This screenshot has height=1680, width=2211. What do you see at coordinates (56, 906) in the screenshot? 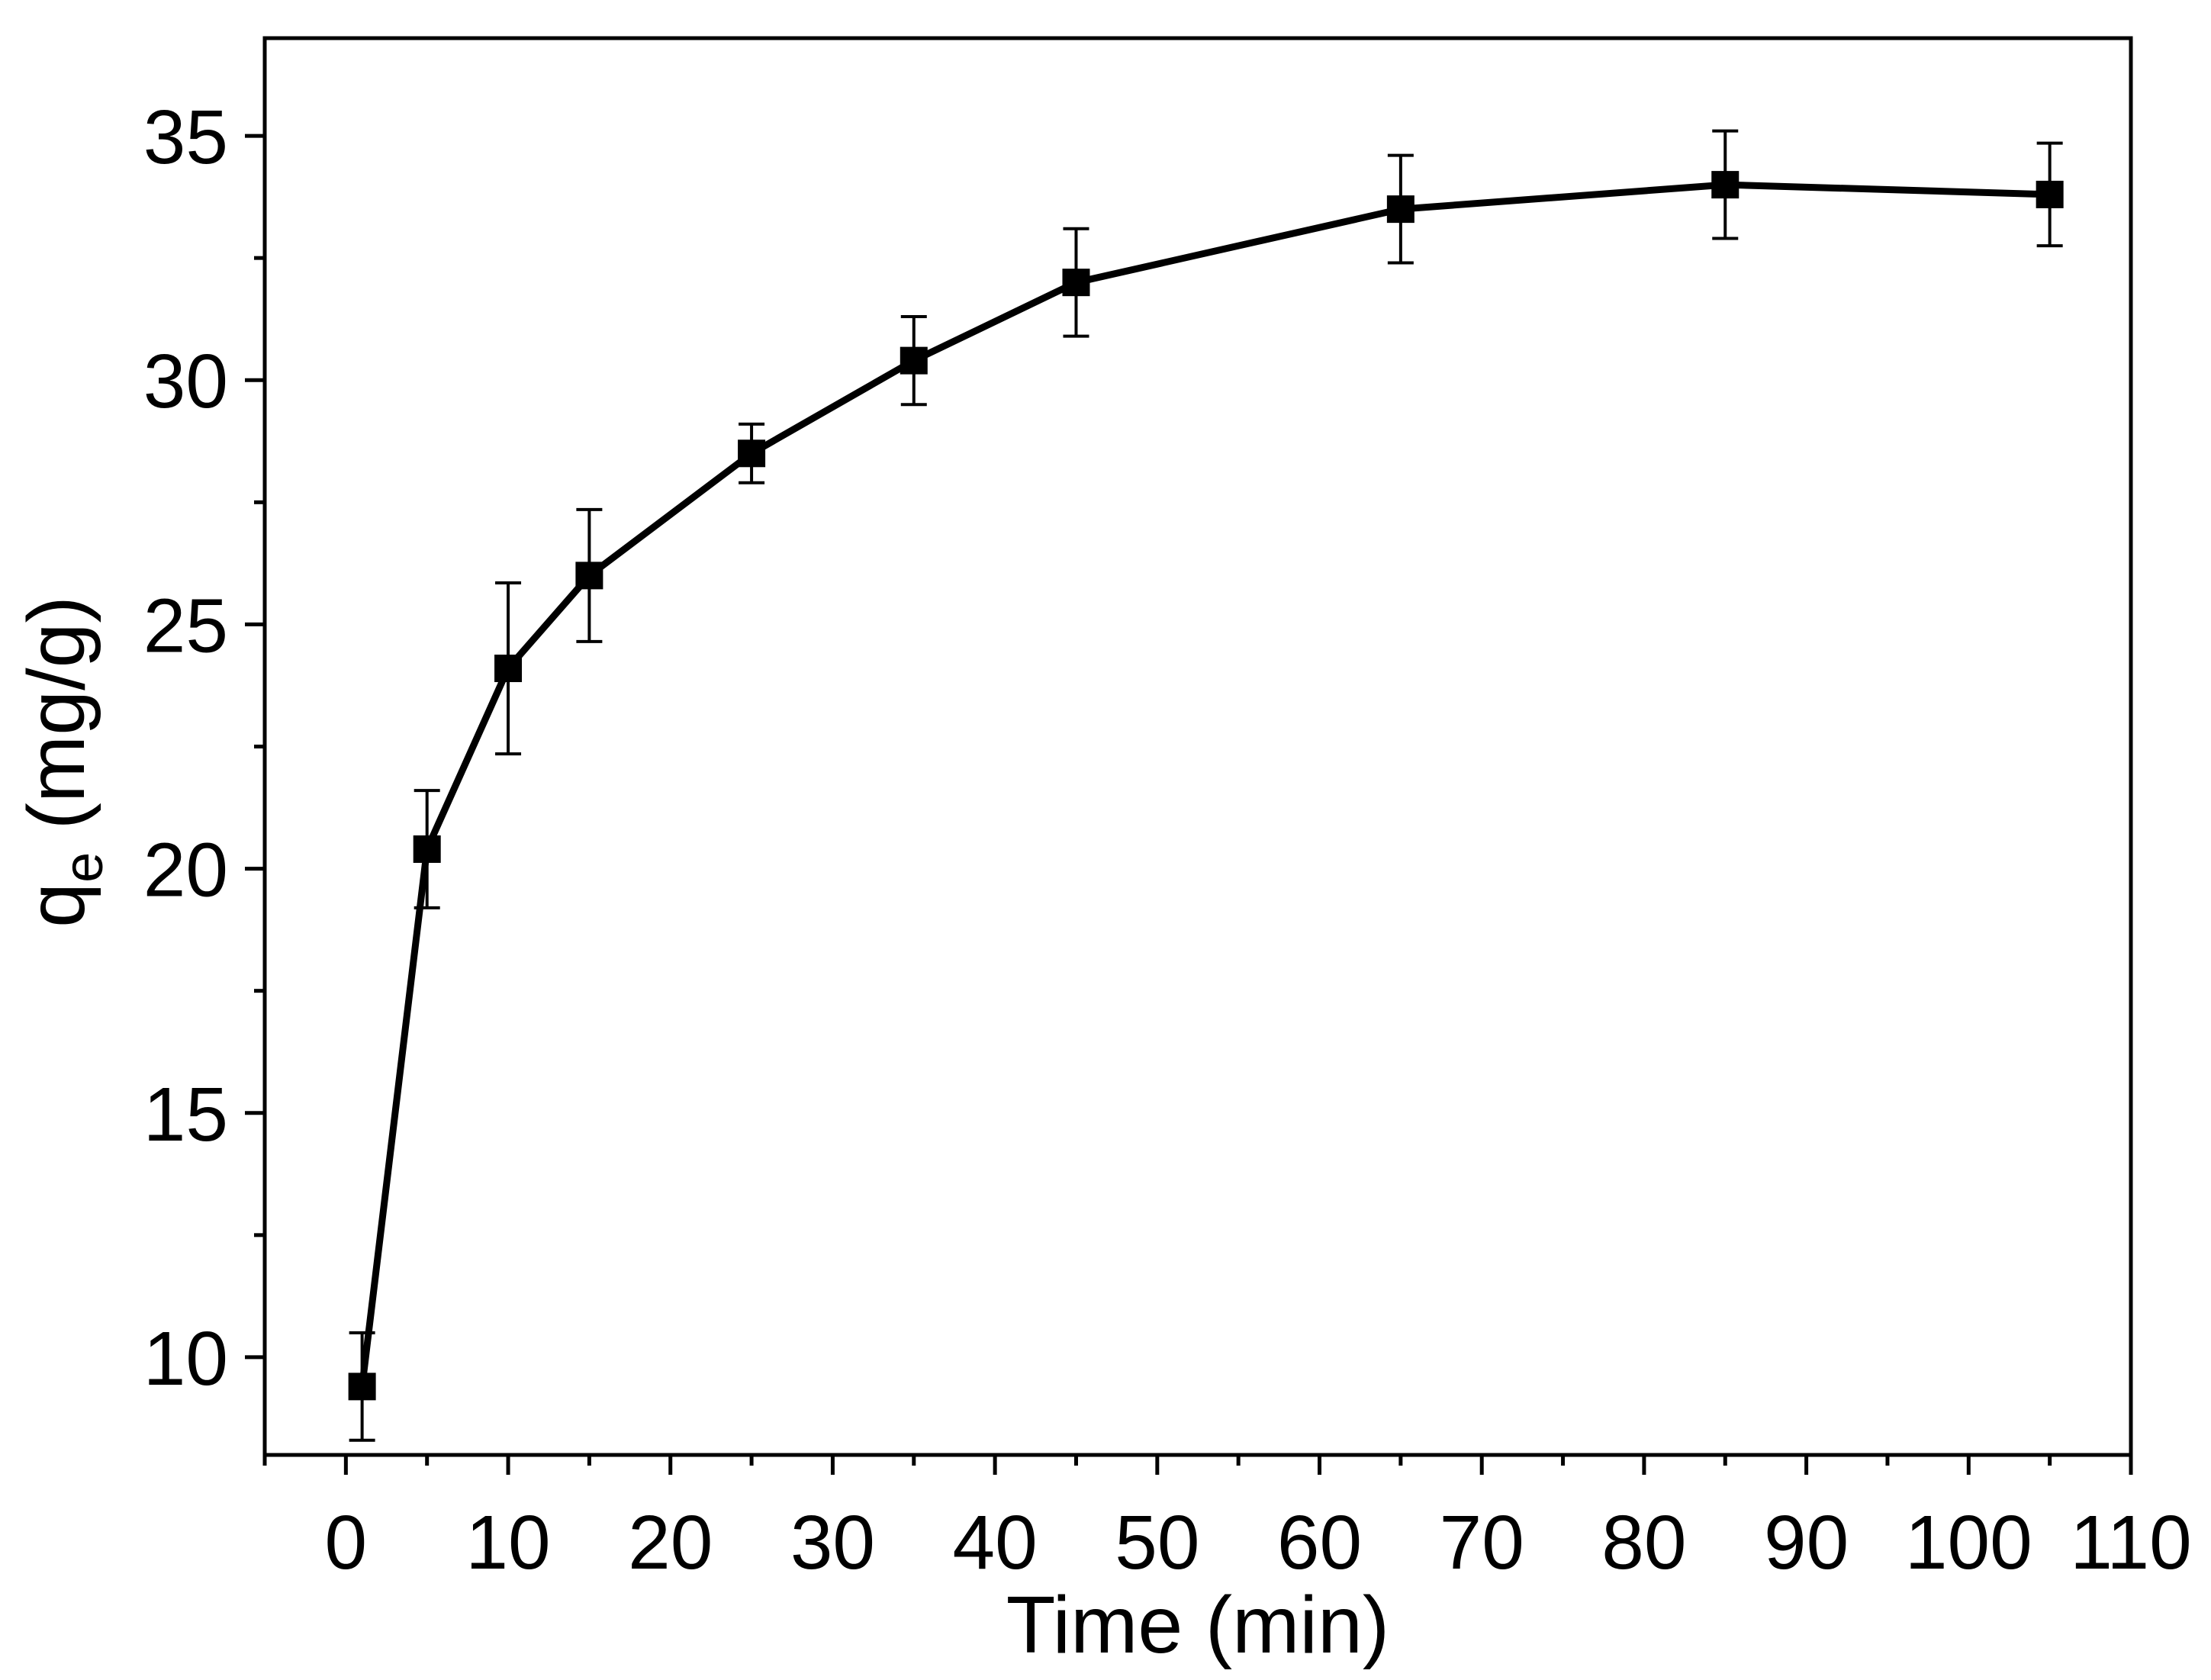
I see `y-axis-title-main: q` at bounding box center [56, 906].